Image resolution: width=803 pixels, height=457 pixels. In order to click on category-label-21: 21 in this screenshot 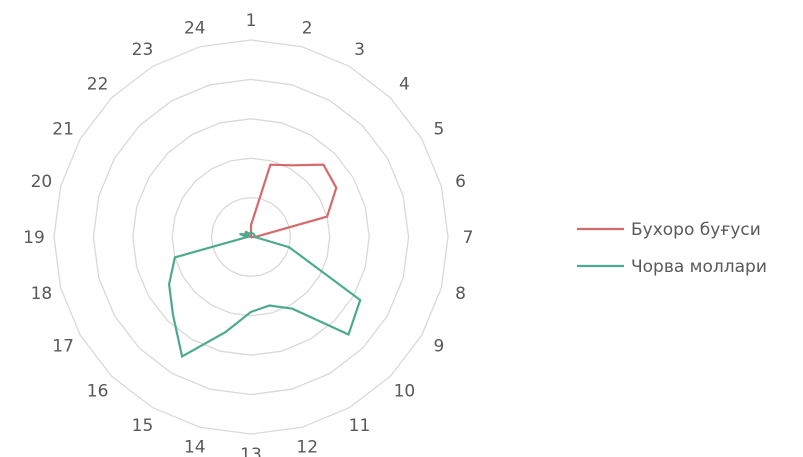, I will do `click(63, 130)`.